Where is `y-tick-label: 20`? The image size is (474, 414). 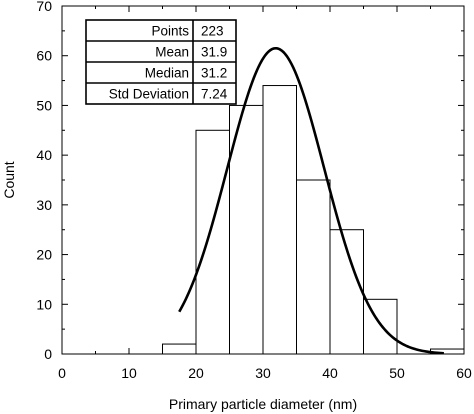
y-tick-label: 20 is located at coordinates (44, 255).